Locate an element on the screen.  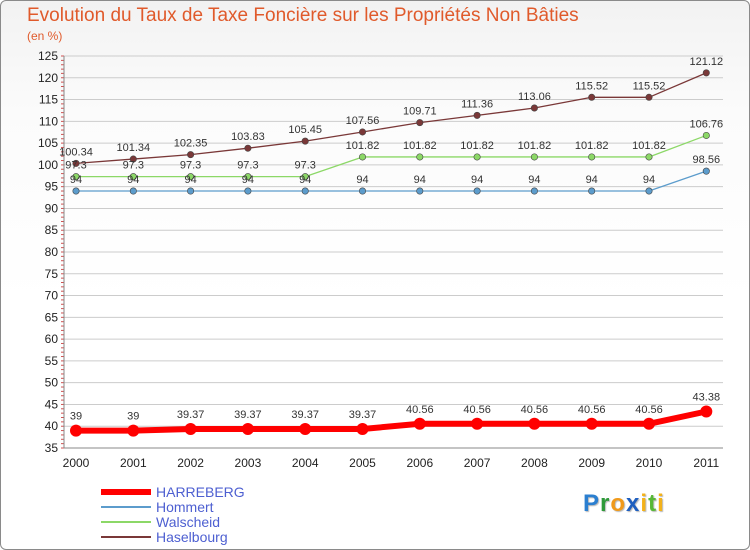
data-label: 43.38 is located at coordinates (707, 398).